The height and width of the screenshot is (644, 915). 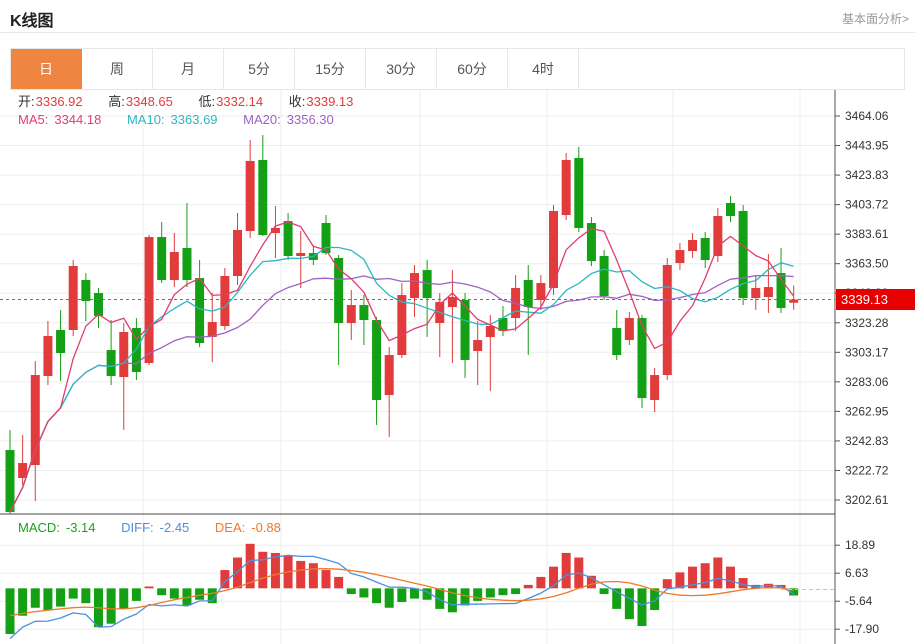 What do you see at coordinates (155, 527) in the screenshot?
I see `diff-value-readout: DIFF: -2.45` at bounding box center [155, 527].